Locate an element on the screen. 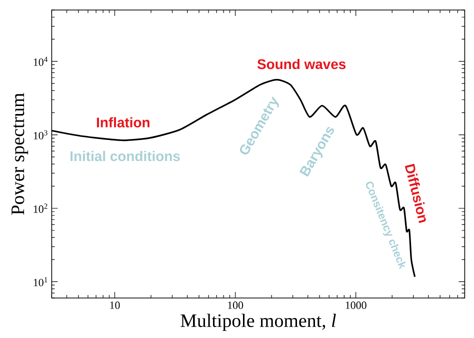 The image size is (474, 338). x-tick-label: 1000 is located at coordinates (356, 305).